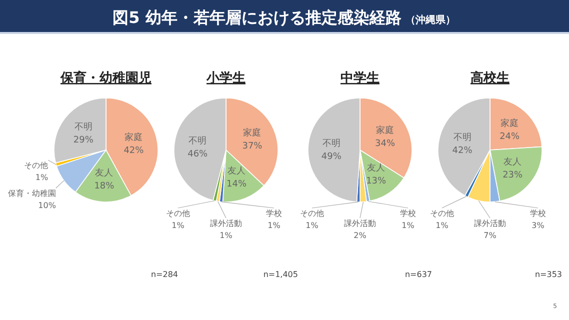 Image resolution: width=569 pixels, height=320 pixels. I want to click on data-label: 14%, so click(236, 185).